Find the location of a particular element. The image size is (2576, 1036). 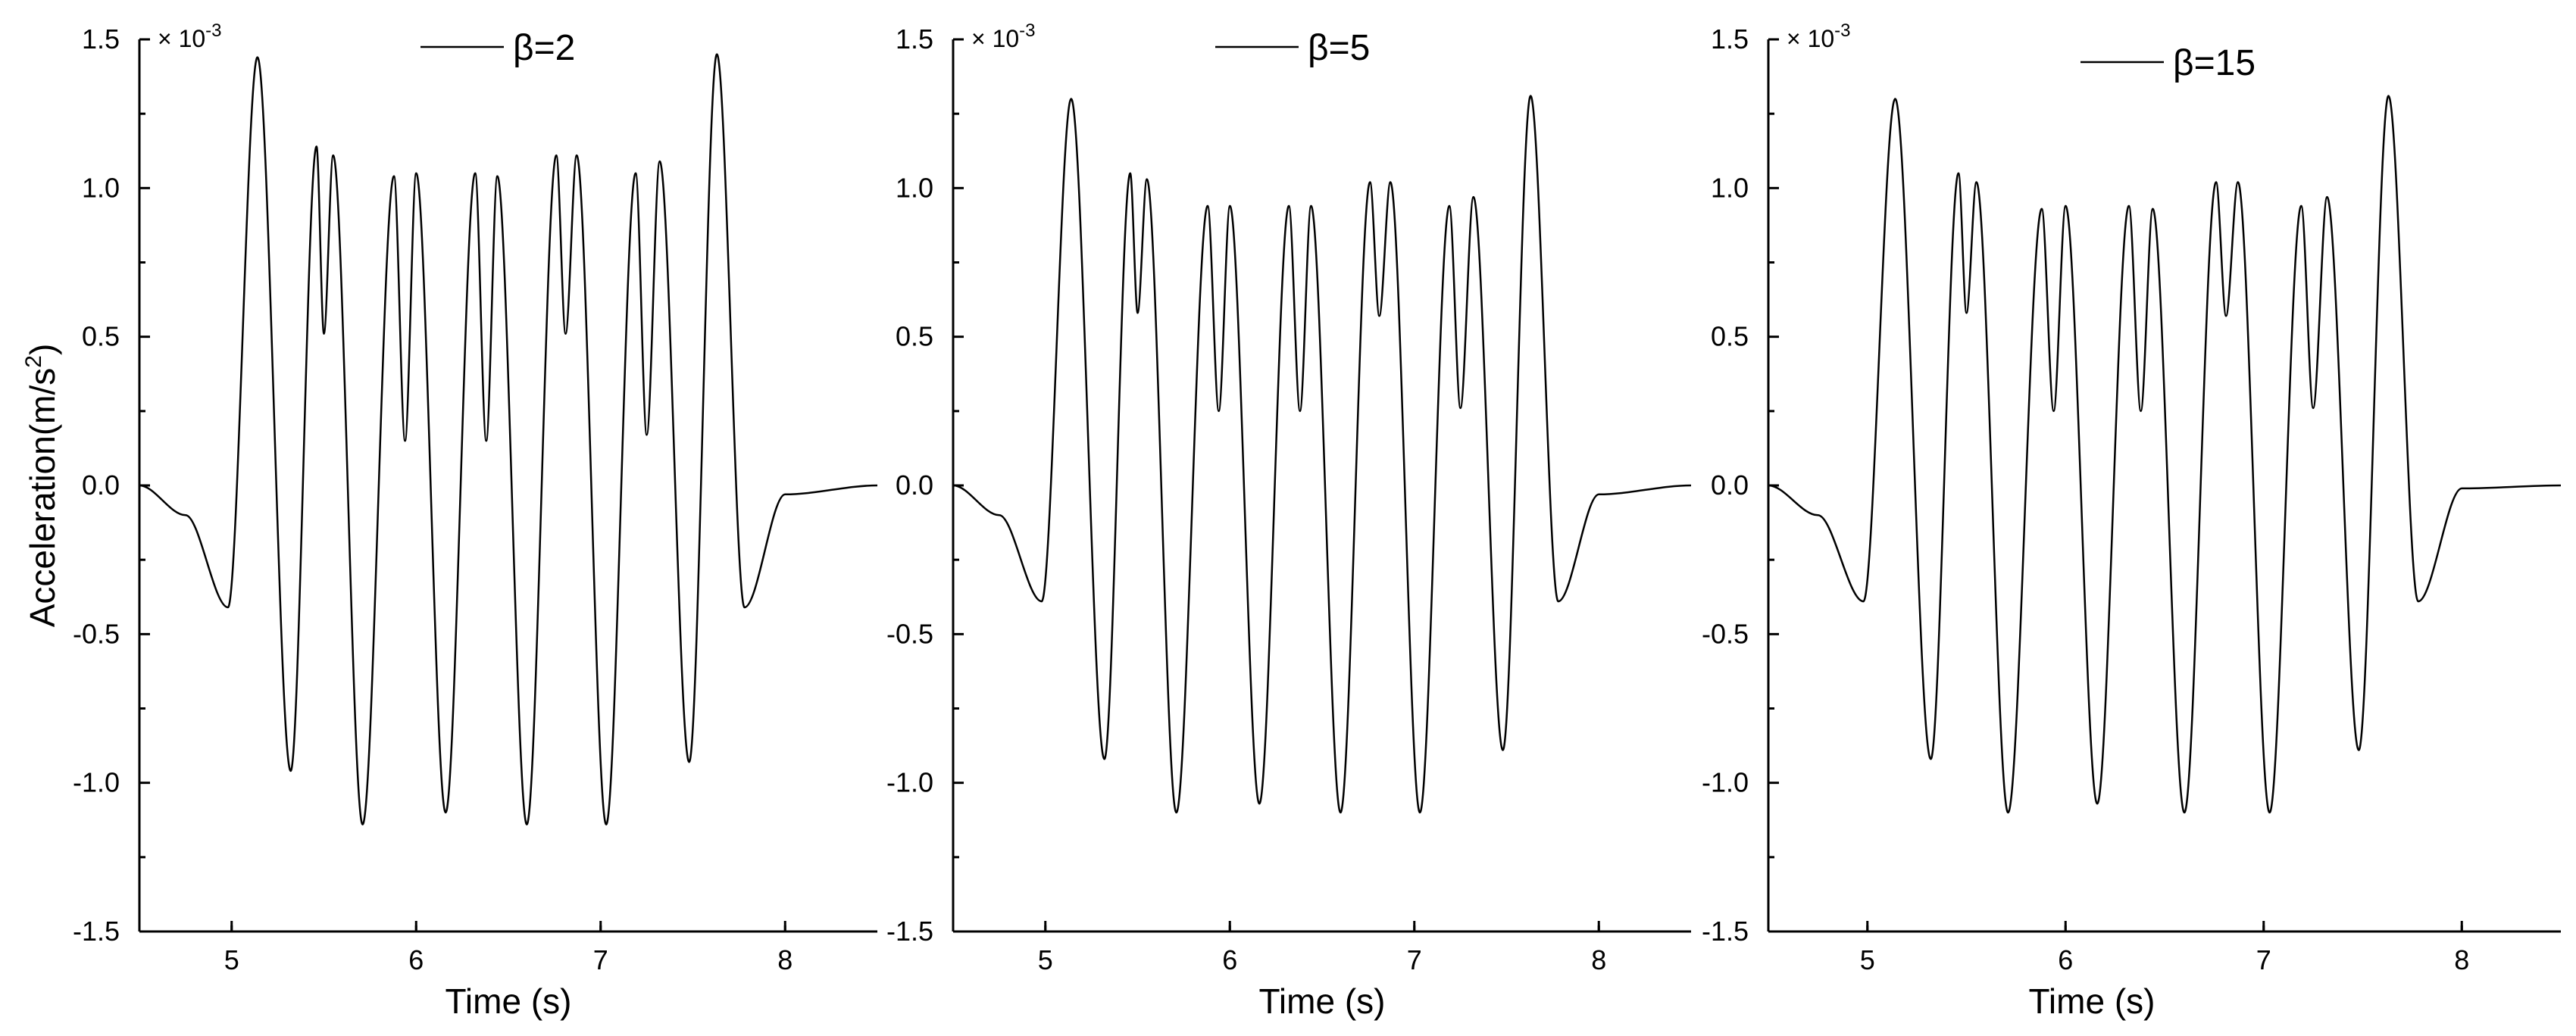

legend-label: β=2 is located at coordinates (544, 48).